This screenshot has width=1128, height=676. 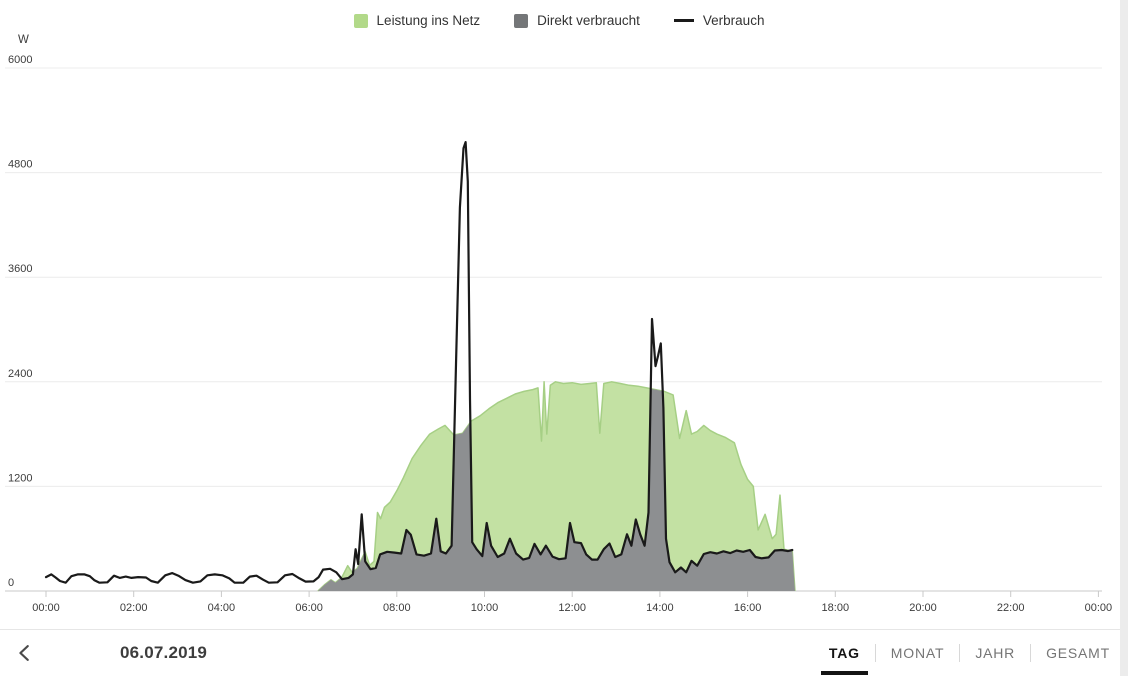 I want to click on svg-text: 6000, so click(x=20, y=60).